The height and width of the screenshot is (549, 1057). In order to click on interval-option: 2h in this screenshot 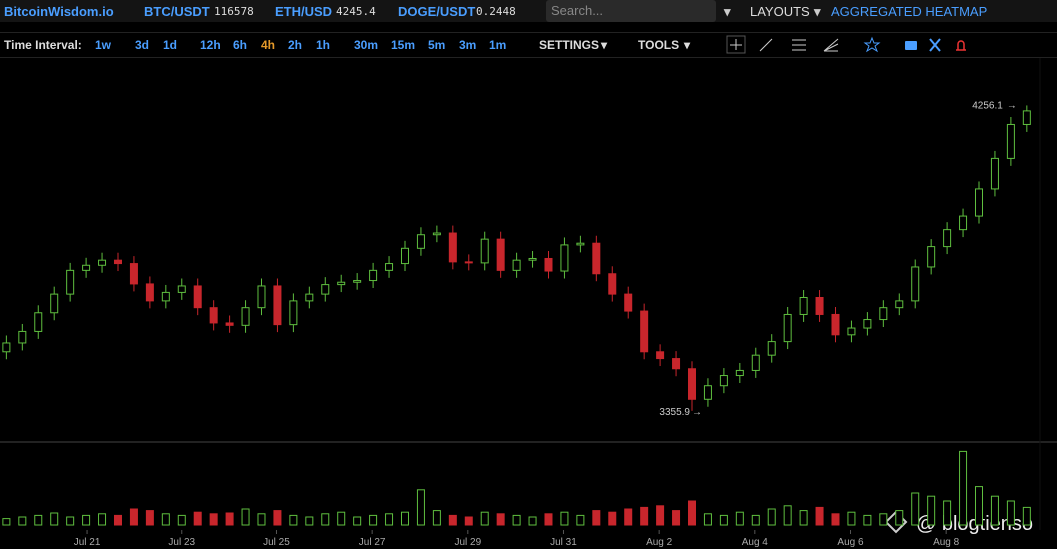, I will do `click(295, 45)`.